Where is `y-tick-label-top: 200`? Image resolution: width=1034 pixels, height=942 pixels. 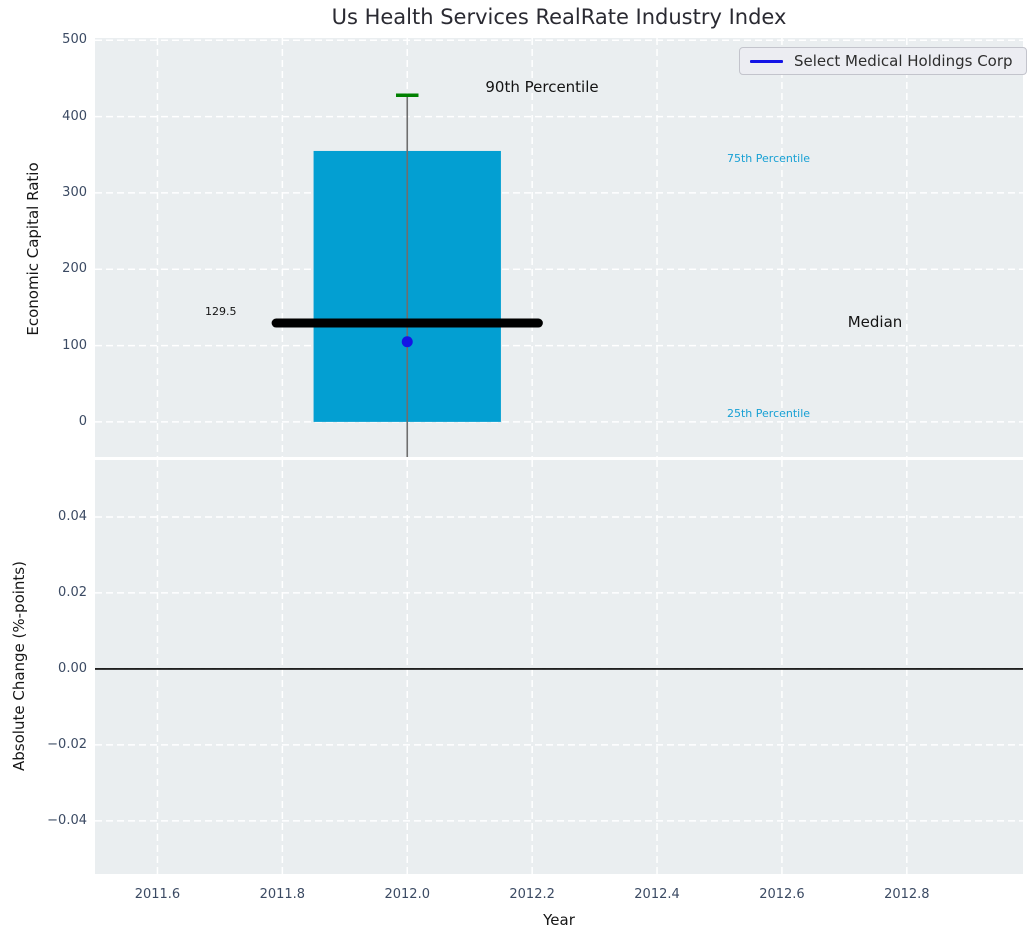 y-tick-label-top: 200 is located at coordinates (74, 269).